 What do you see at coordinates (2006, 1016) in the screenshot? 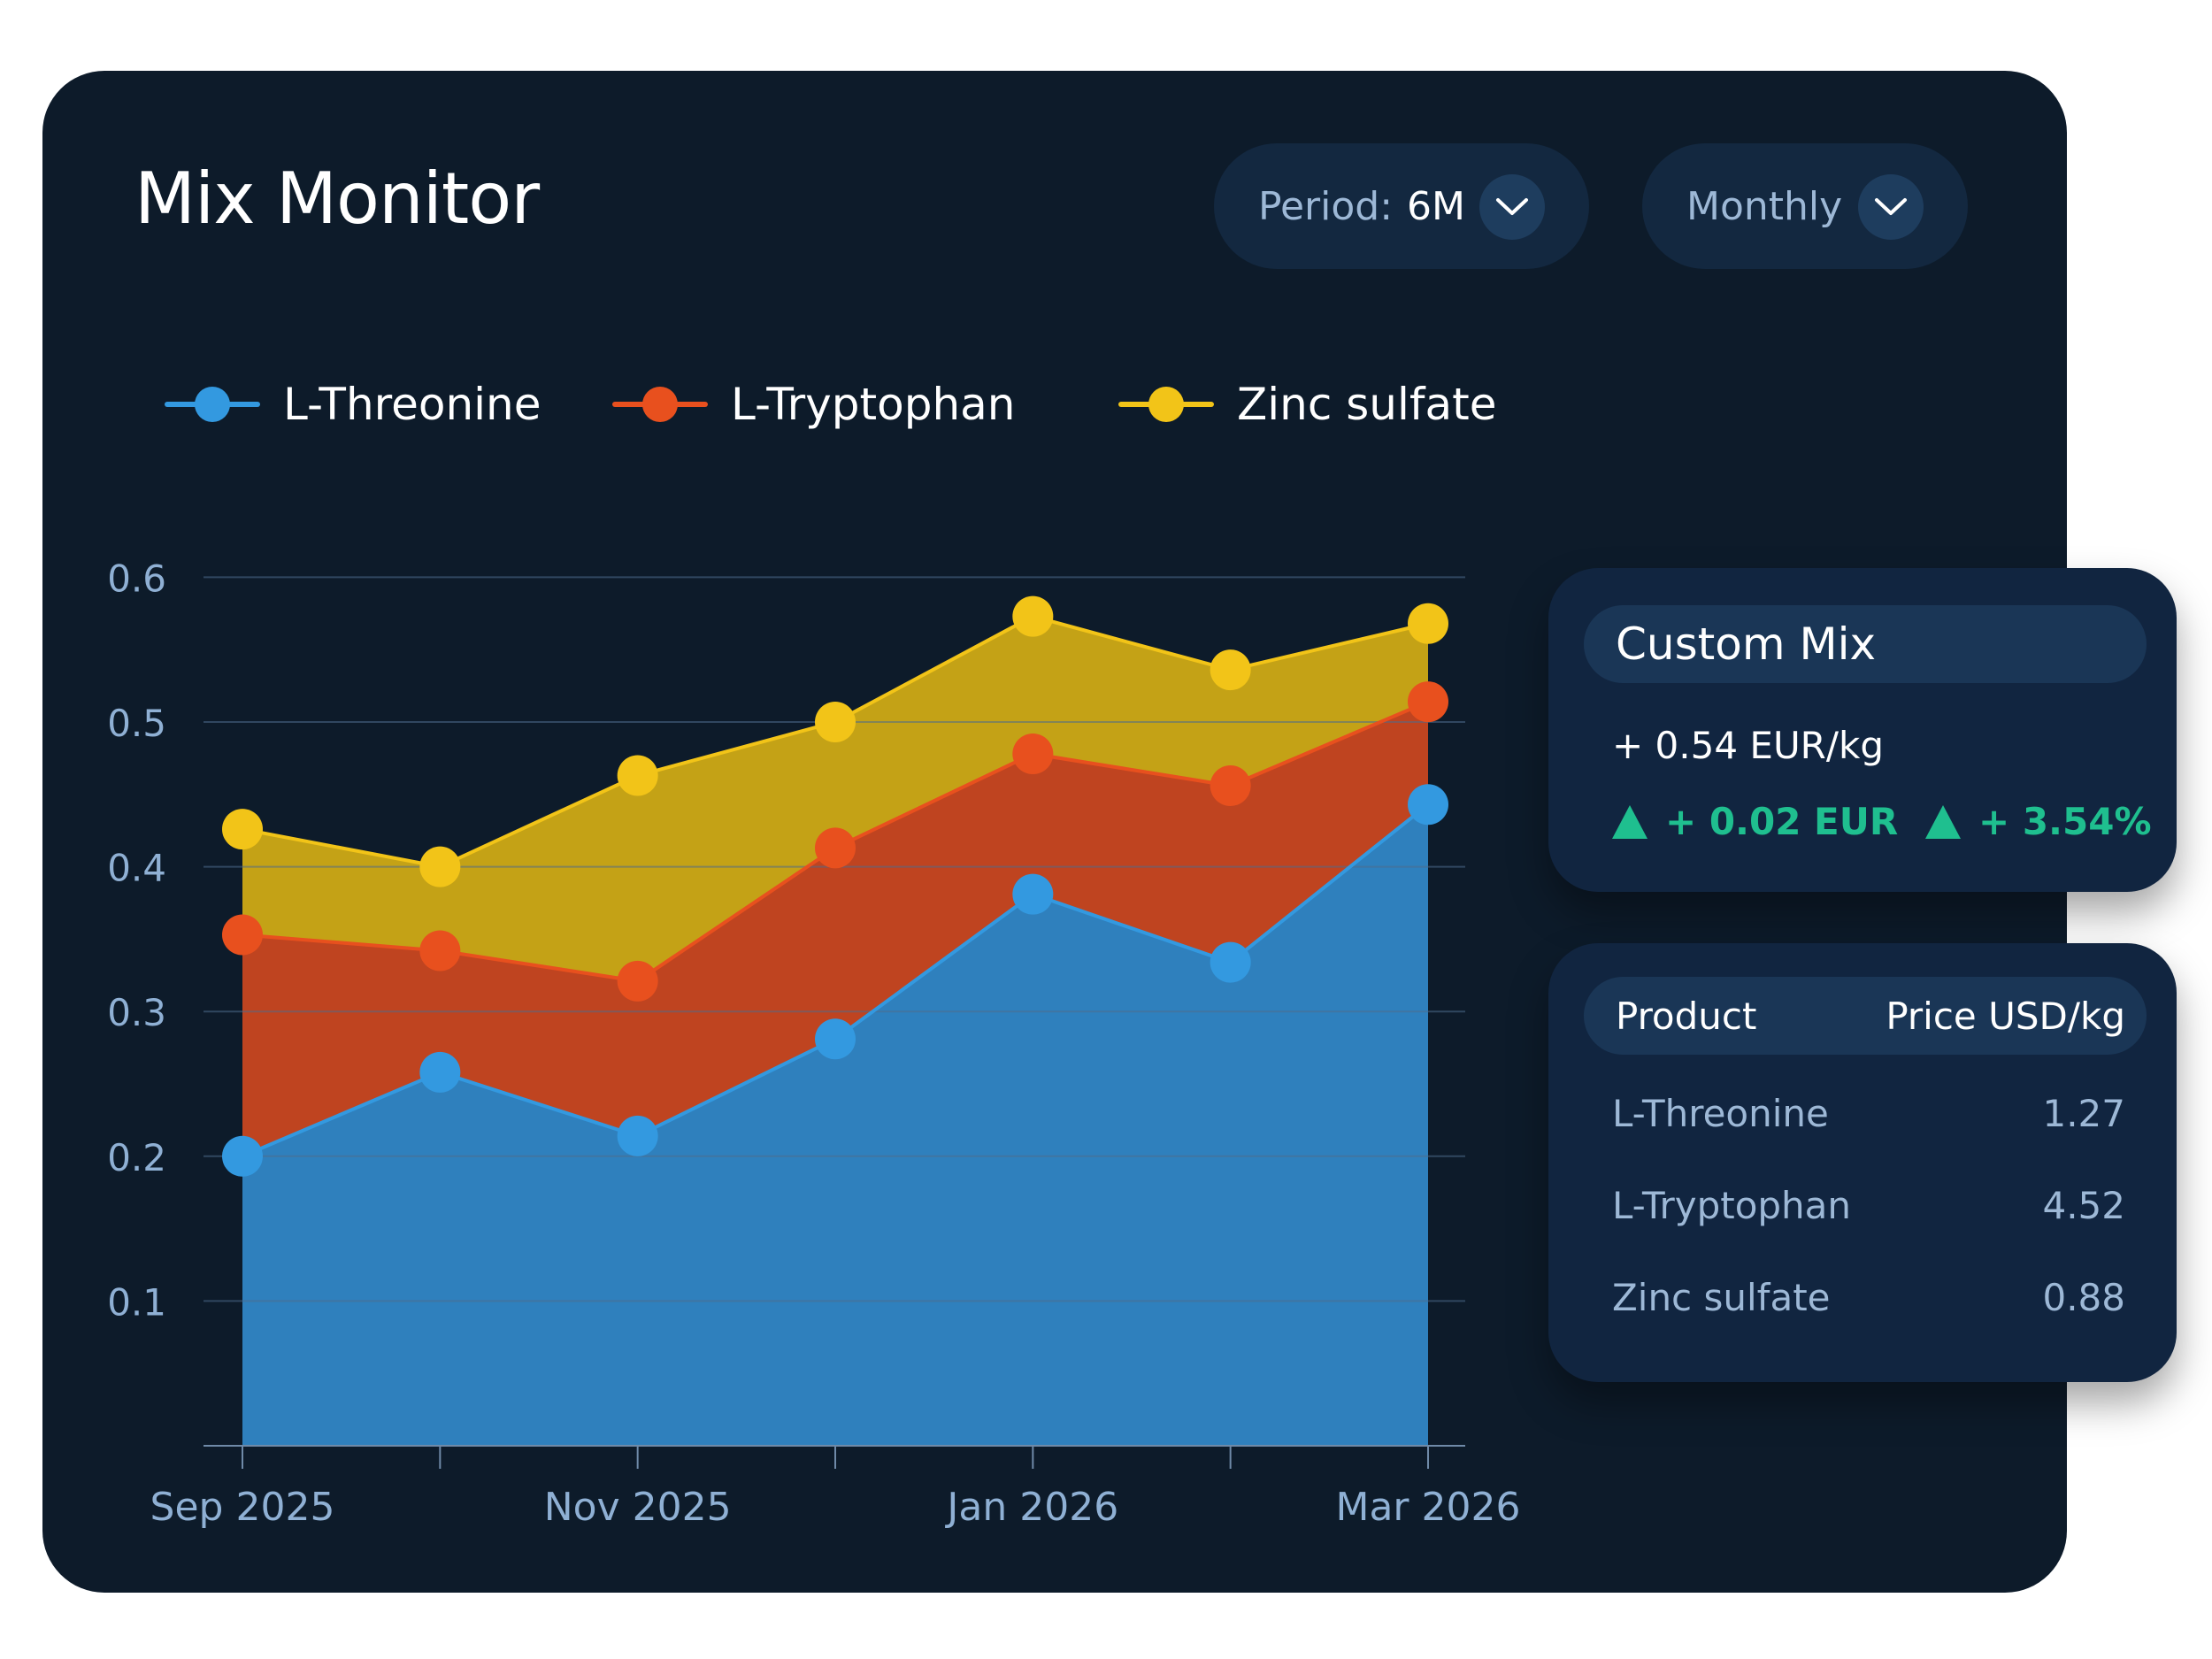
I see `column-header-price: Price USD/kg` at bounding box center [2006, 1016].